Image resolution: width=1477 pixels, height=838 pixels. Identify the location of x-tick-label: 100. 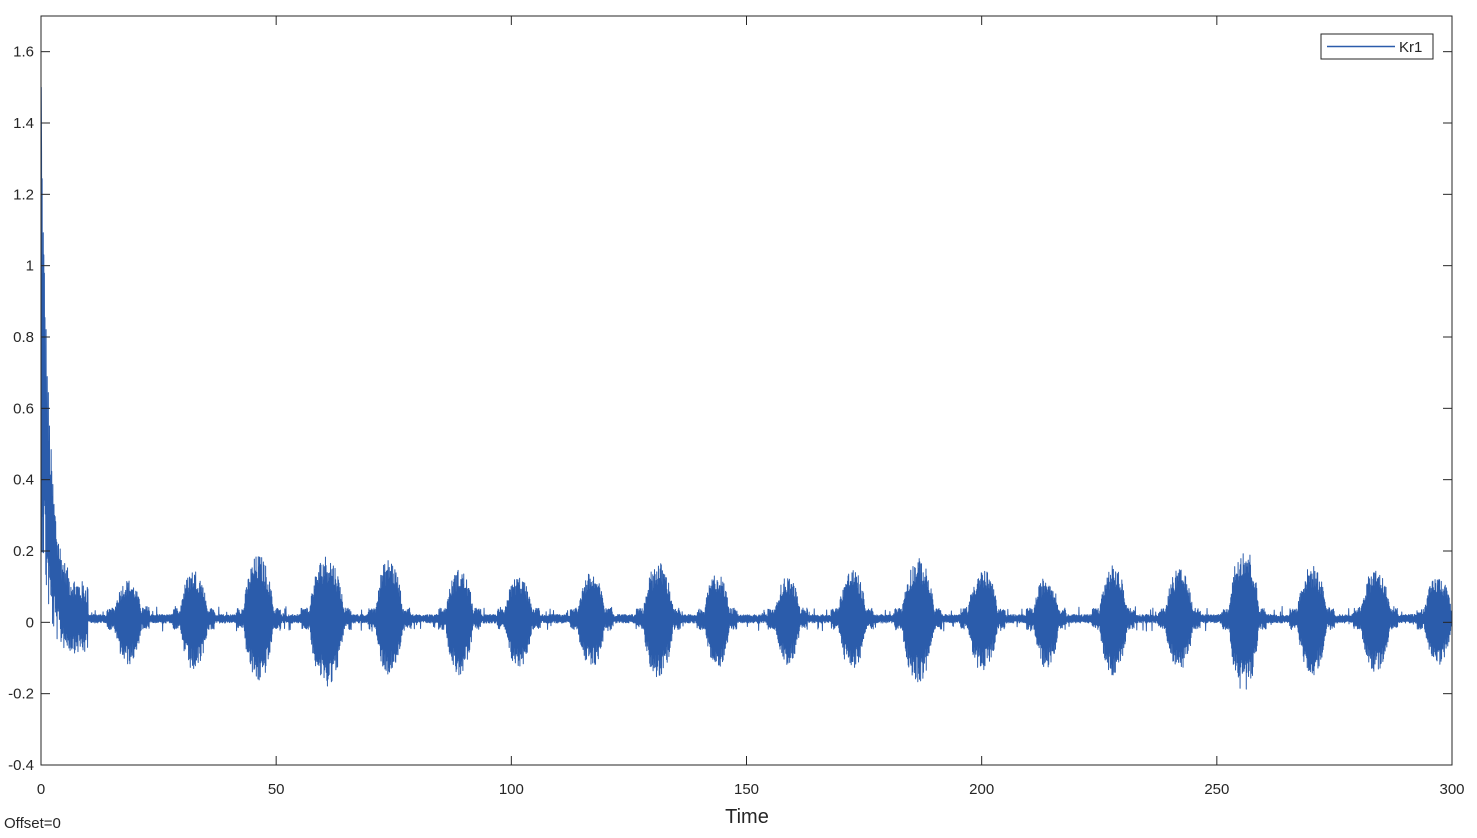
(511, 789).